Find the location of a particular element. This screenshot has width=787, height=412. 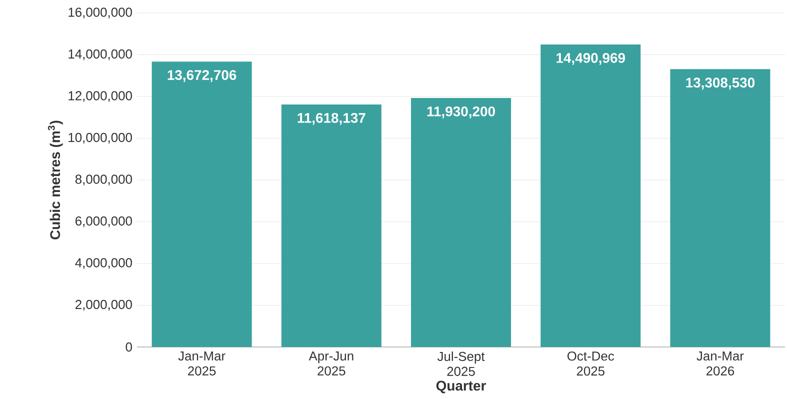

data-label: 14,490,969 is located at coordinates (590, 59).